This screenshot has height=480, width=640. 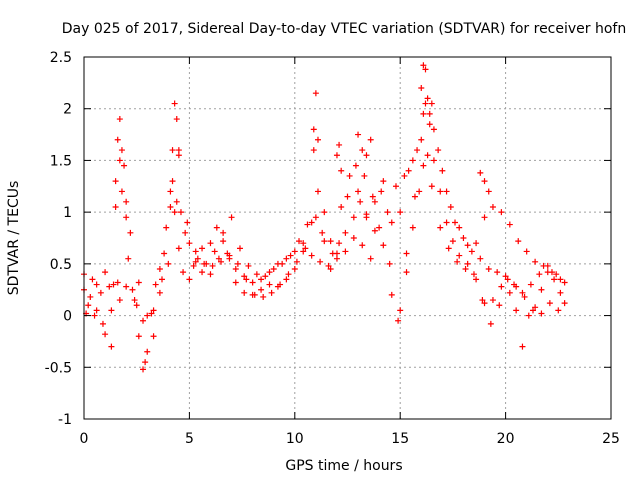 What do you see at coordinates (67, 110) in the screenshot?
I see `y-tick-label: 2` at bounding box center [67, 110].